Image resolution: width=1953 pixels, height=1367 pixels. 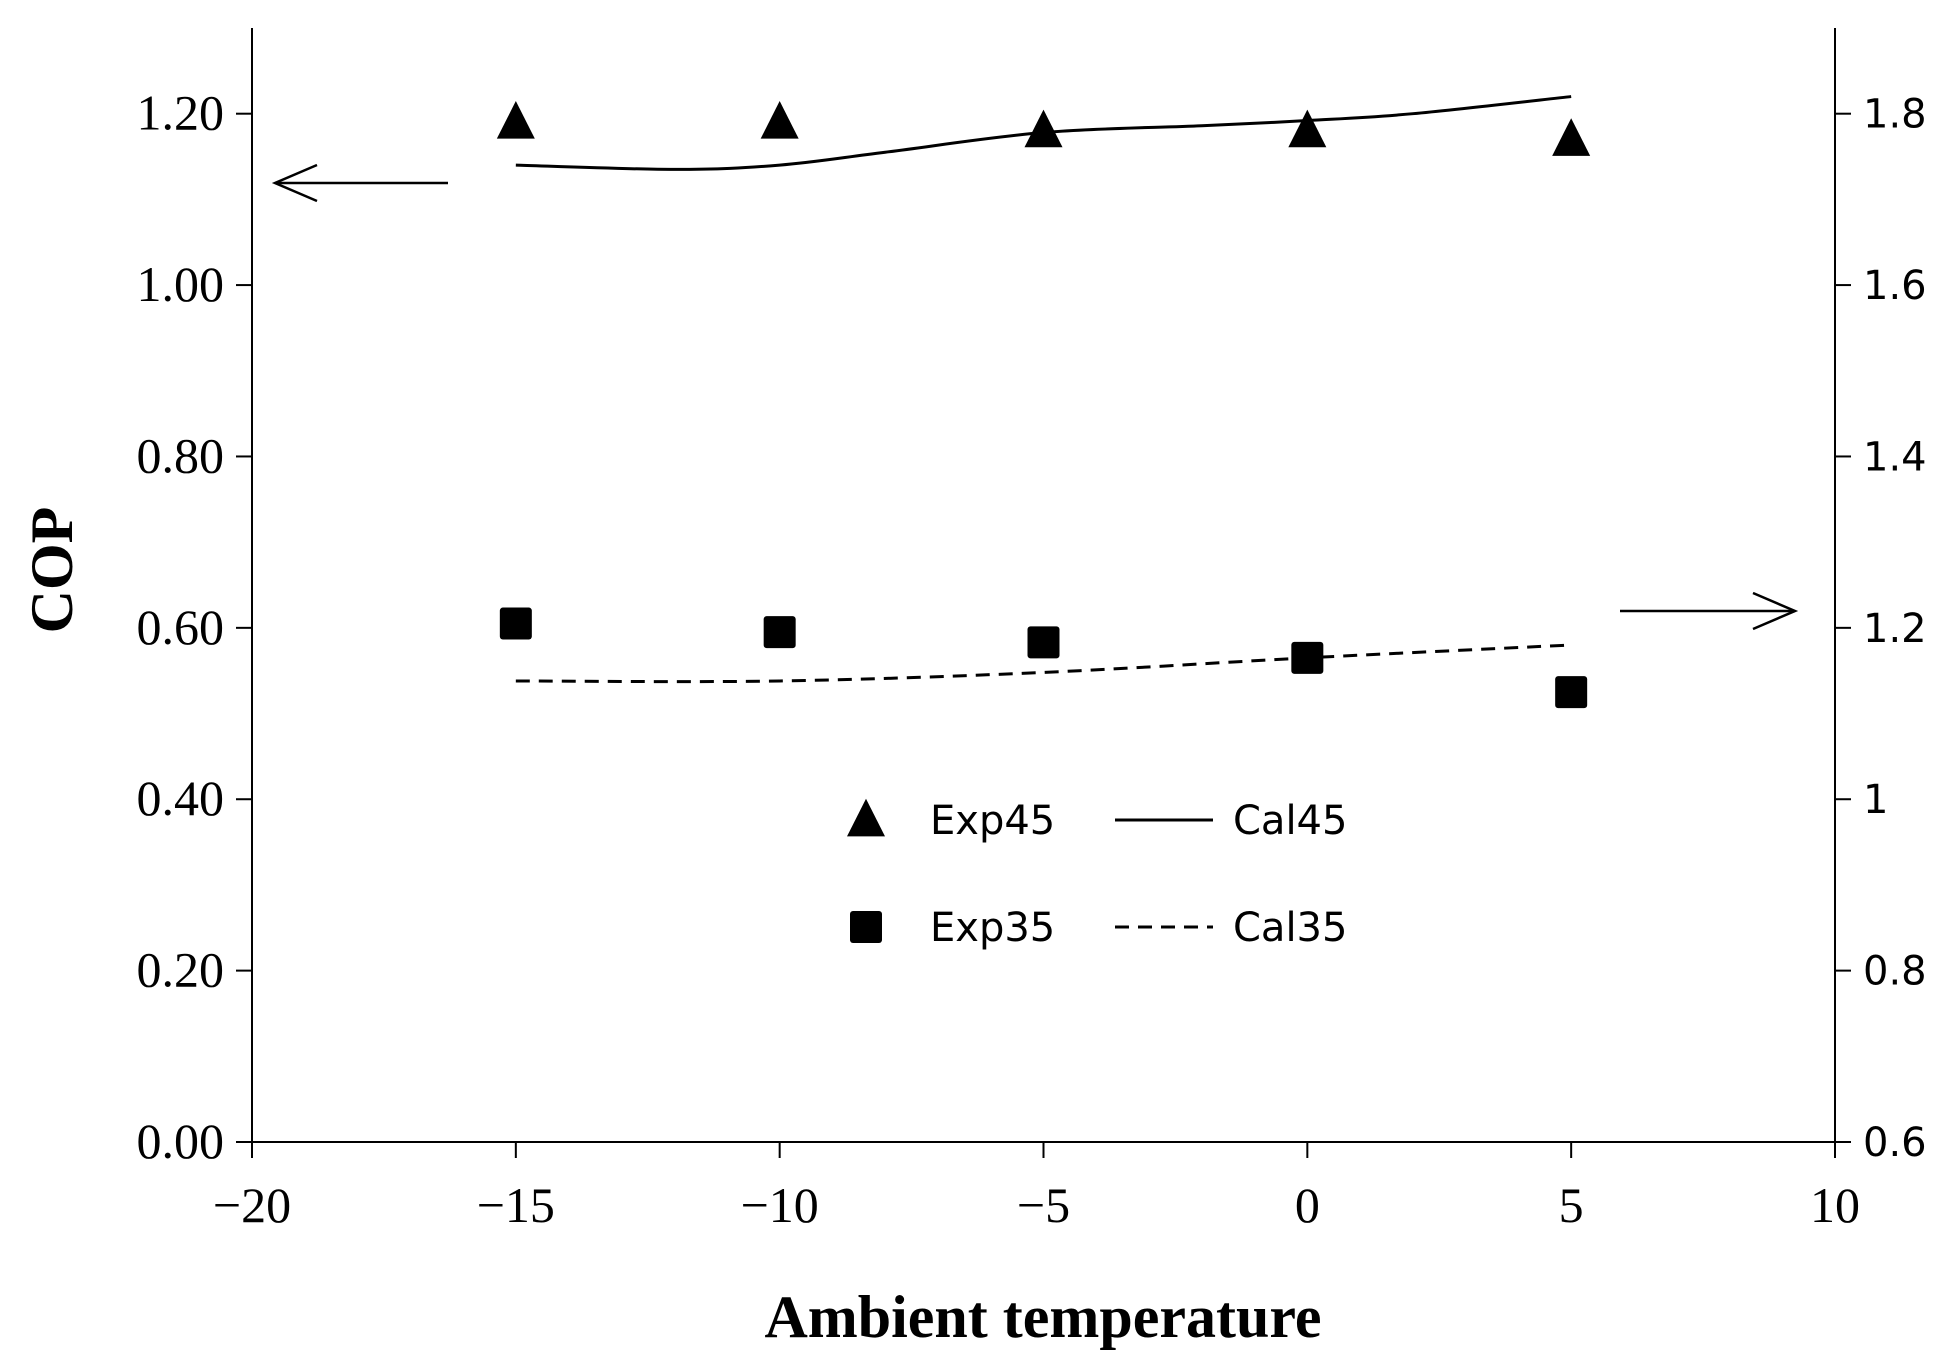 I want to click on left-tick-label: 1.00, so click(x=181, y=284).